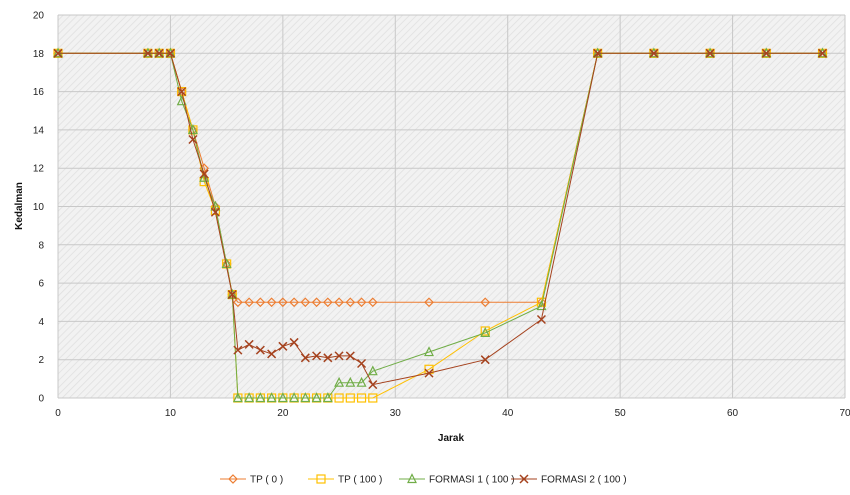  I want to click on y-tick-label: 14, so click(39, 130).